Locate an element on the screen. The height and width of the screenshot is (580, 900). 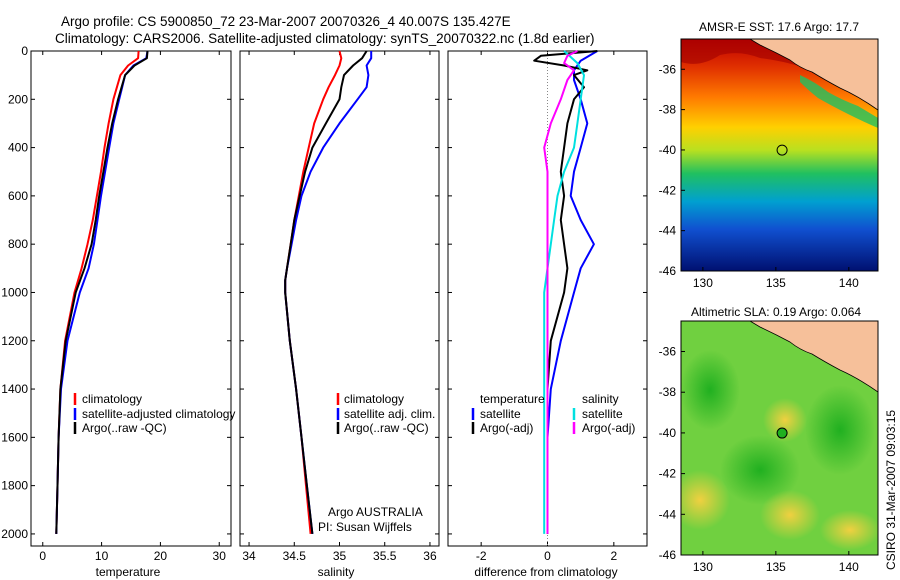
y-tick-label: 400 is located at coordinates (18, 148).